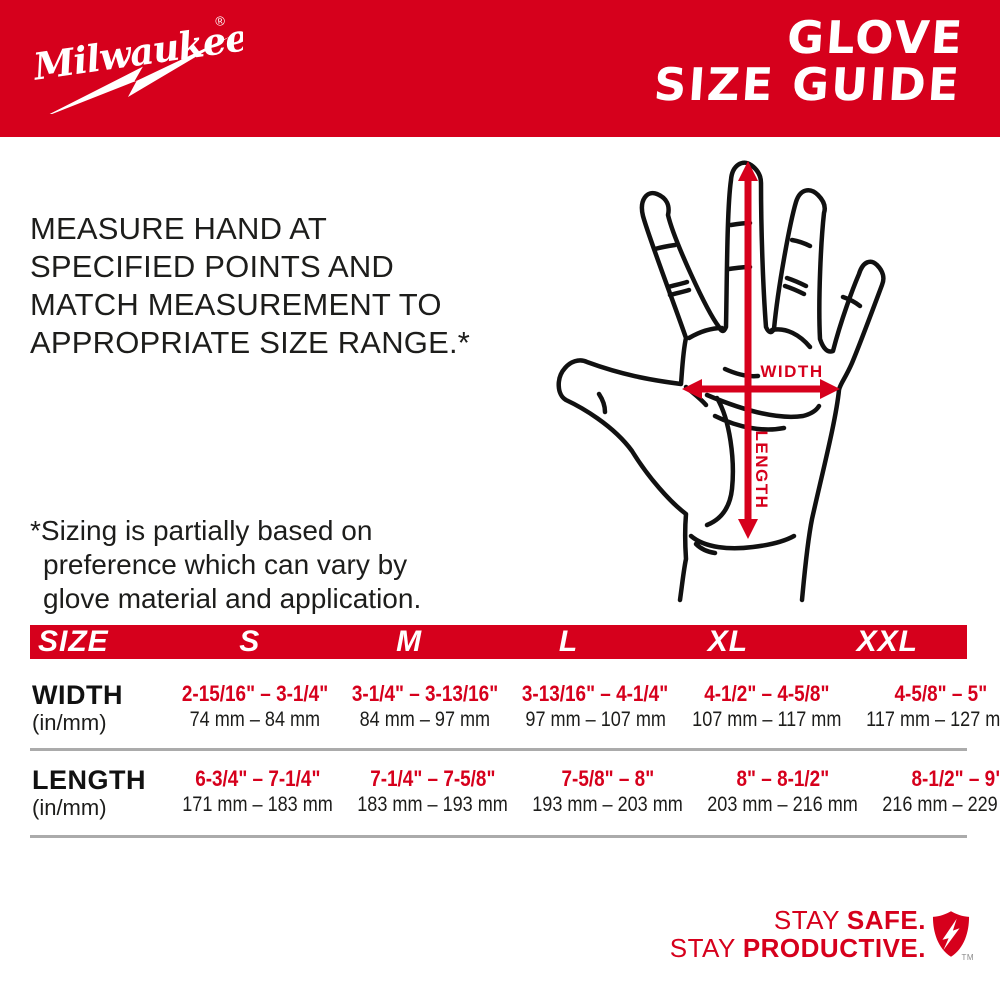 The height and width of the screenshot is (982, 1000). What do you see at coordinates (767, 706) in the screenshot?
I see `width-cell-xl: 4-1/2" – 4-5/8" 107 mm – 117 mm` at bounding box center [767, 706].